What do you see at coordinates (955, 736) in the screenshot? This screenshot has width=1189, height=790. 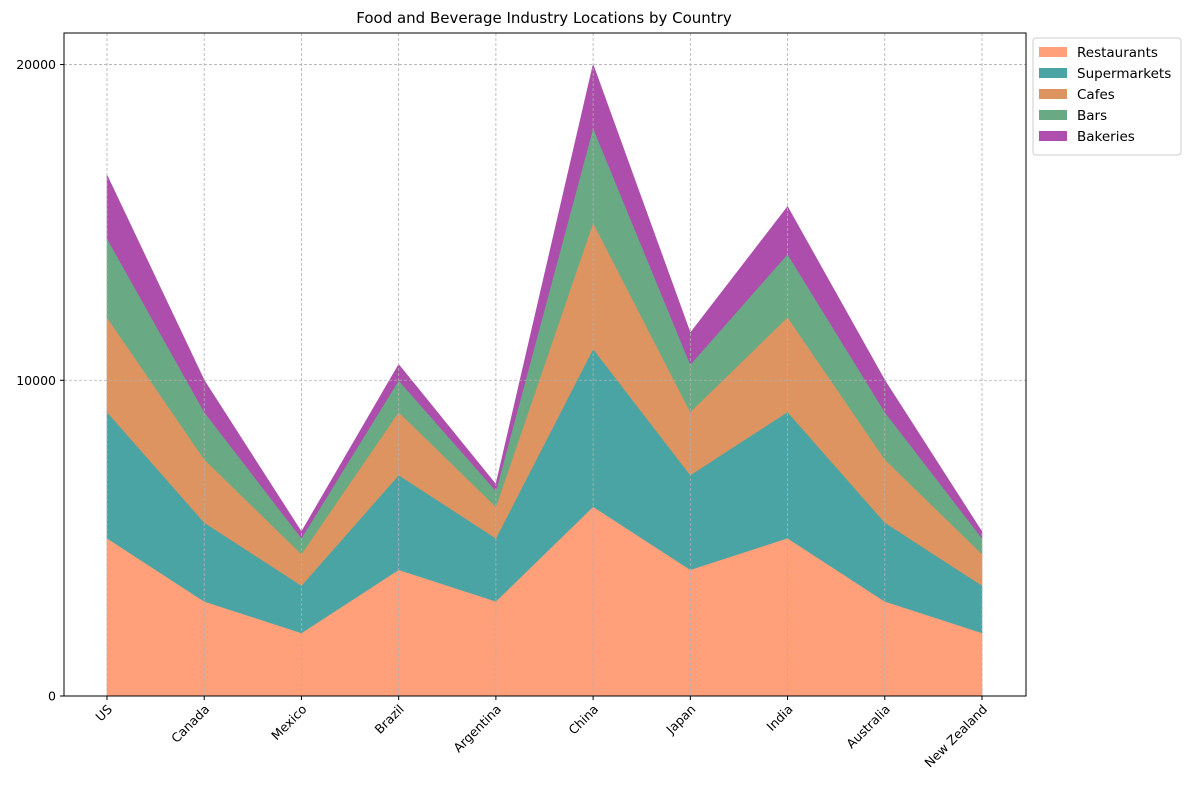 I see `x-tick-label: New Zealand` at bounding box center [955, 736].